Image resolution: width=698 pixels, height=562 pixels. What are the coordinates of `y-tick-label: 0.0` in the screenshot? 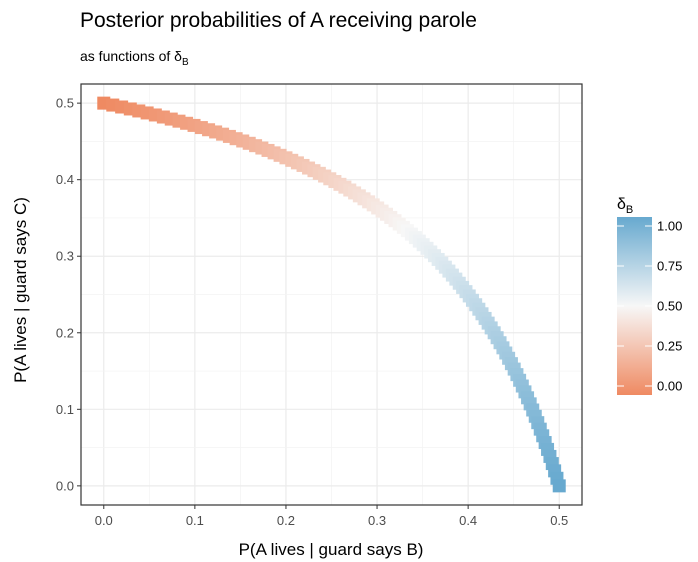 It's located at (65, 485).